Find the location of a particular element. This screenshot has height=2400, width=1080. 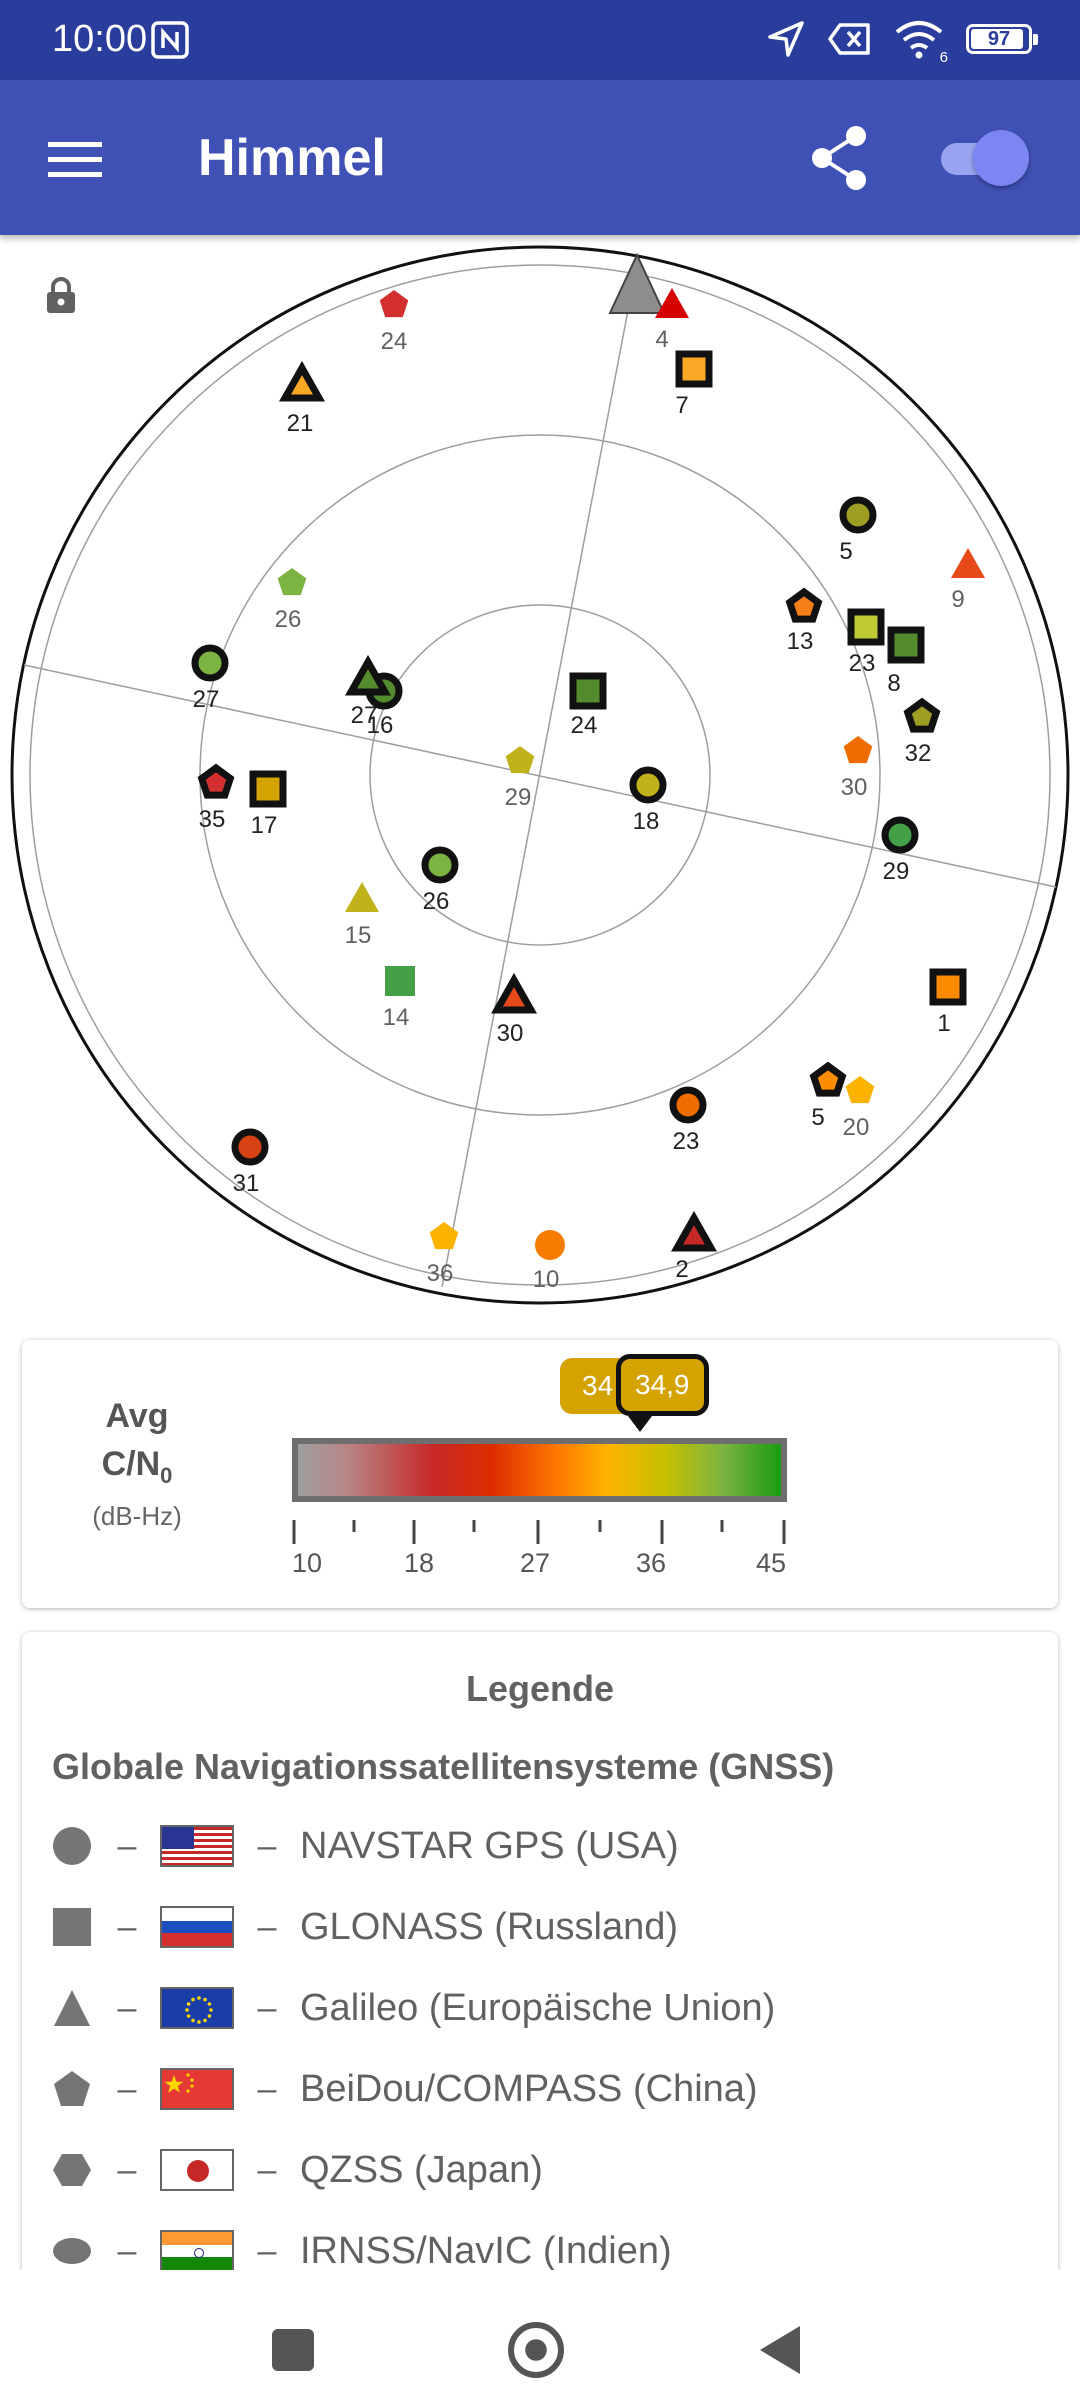

hamburger-icon is located at coordinates (75, 159).